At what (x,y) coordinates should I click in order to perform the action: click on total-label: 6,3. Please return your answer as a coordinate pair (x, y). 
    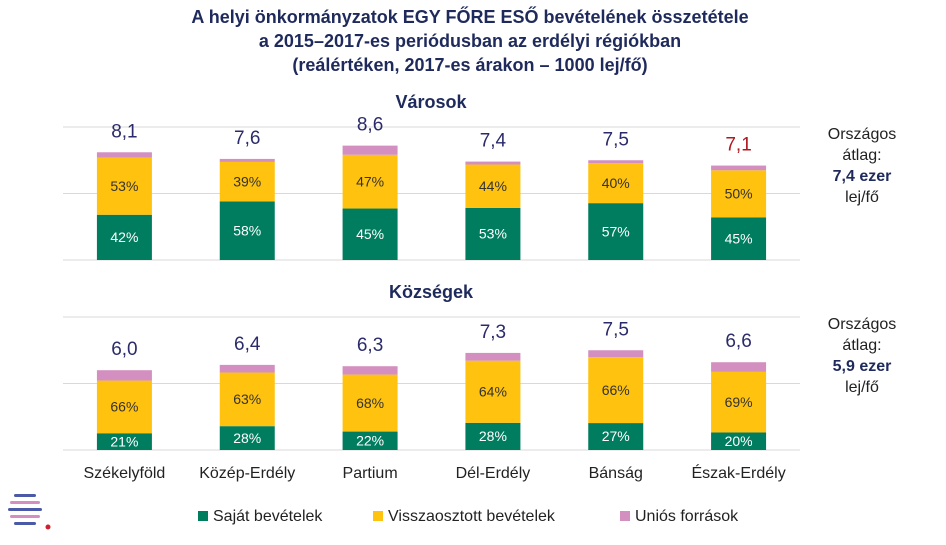
    Looking at the image, I should click on (370, 345).